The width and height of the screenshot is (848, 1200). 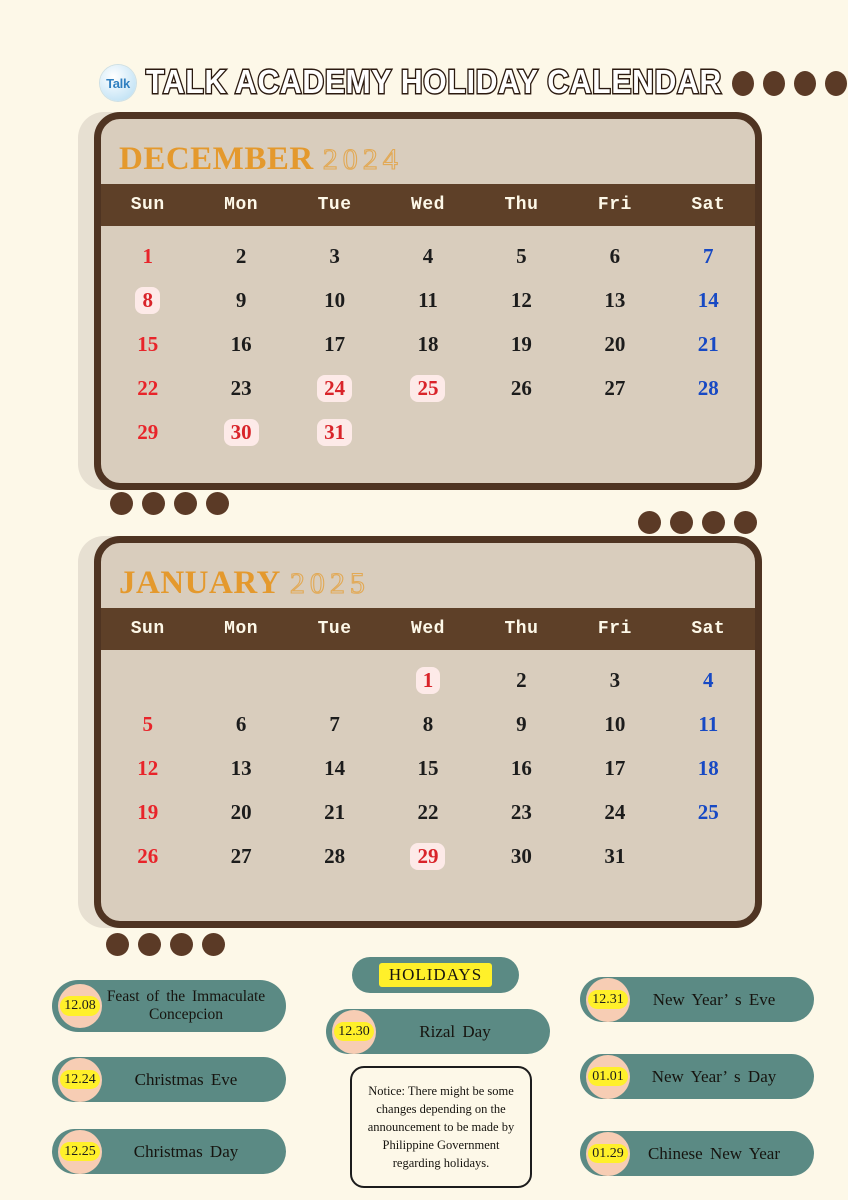 What do you see at coordinates (697, 999) in the screenshot?
I see `legend-item-12-31: 12.31 New Year’ s Eve` at bounding box center [697, 999].